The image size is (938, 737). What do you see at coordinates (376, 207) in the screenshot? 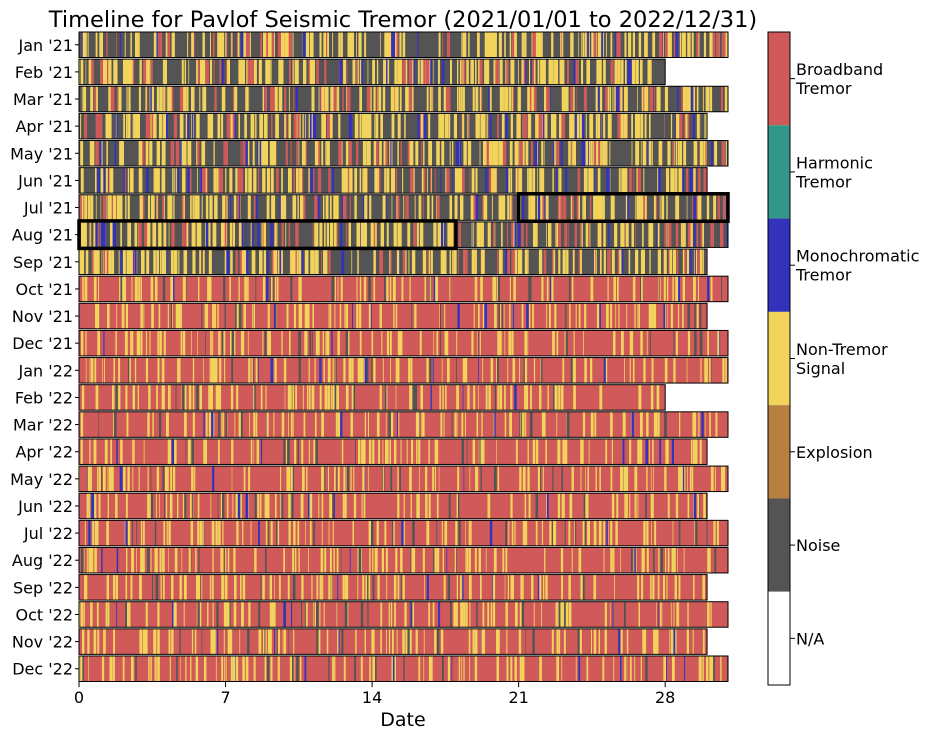
I see `month-row: Jul '21` at bounding box center [376, 207].